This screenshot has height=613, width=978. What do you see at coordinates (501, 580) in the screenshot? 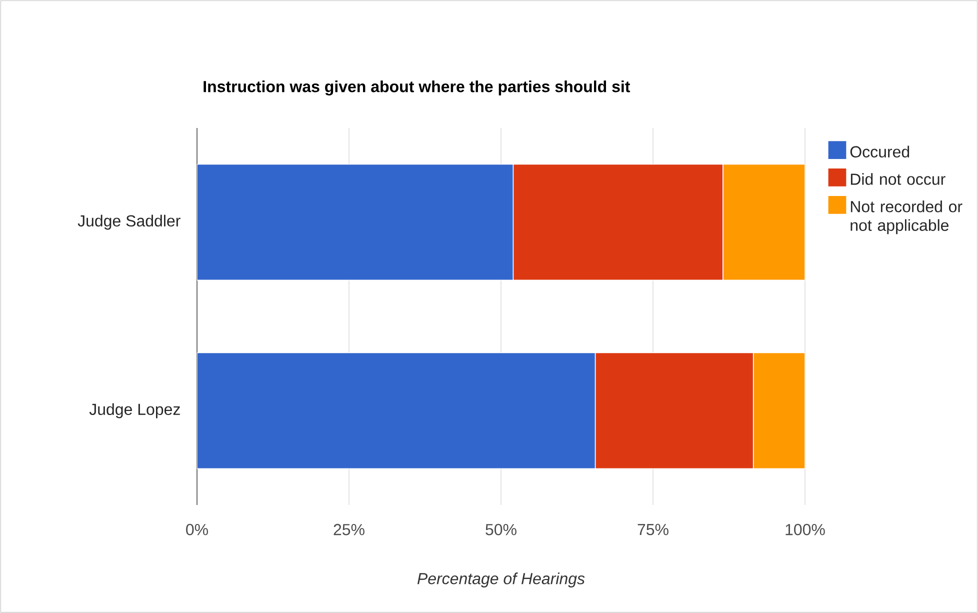
I see `x-axis-title: Percentage of Hearings` at bounding box center [501, 580].